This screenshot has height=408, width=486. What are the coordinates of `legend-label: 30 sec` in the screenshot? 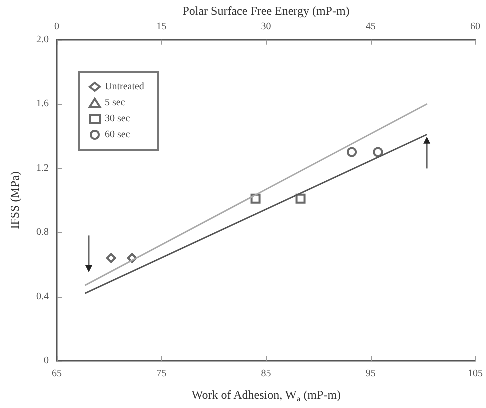 It's located at (118, 119).